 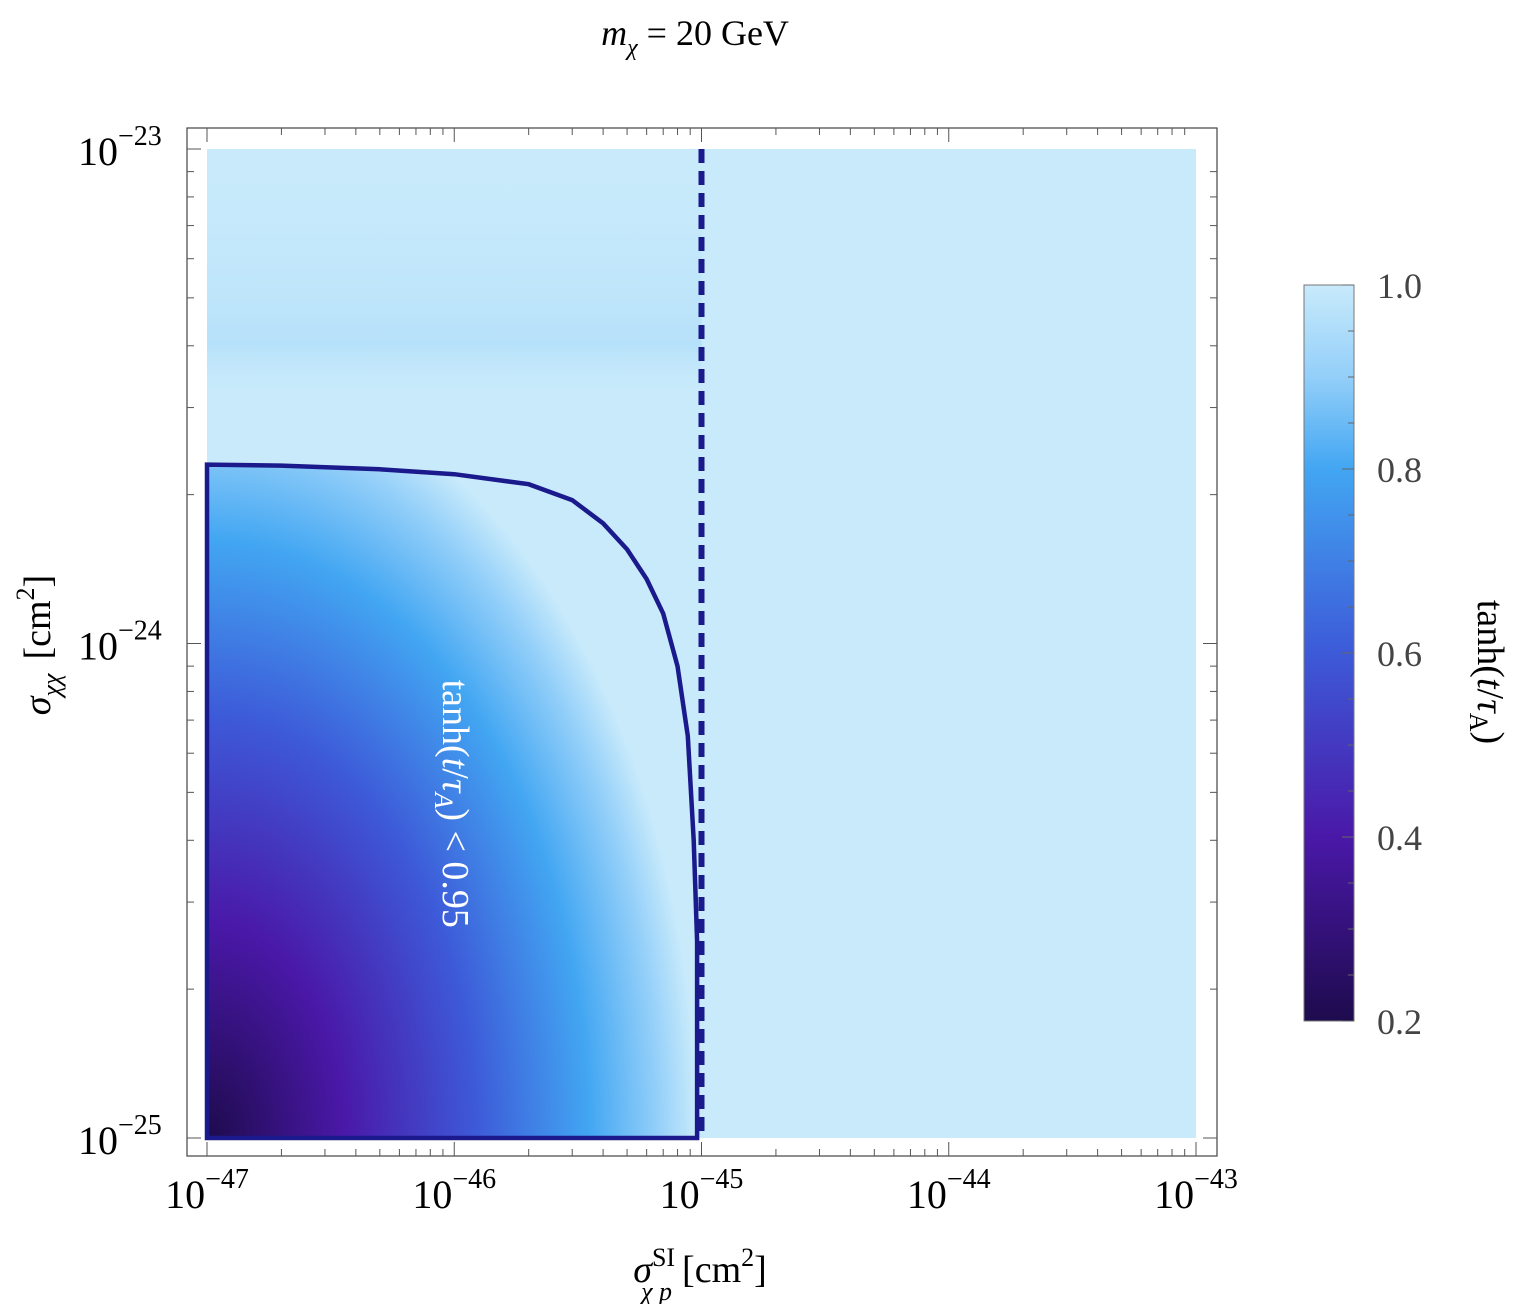 I want to click on y-label-unit: [cm, so click(x=38, y=629).